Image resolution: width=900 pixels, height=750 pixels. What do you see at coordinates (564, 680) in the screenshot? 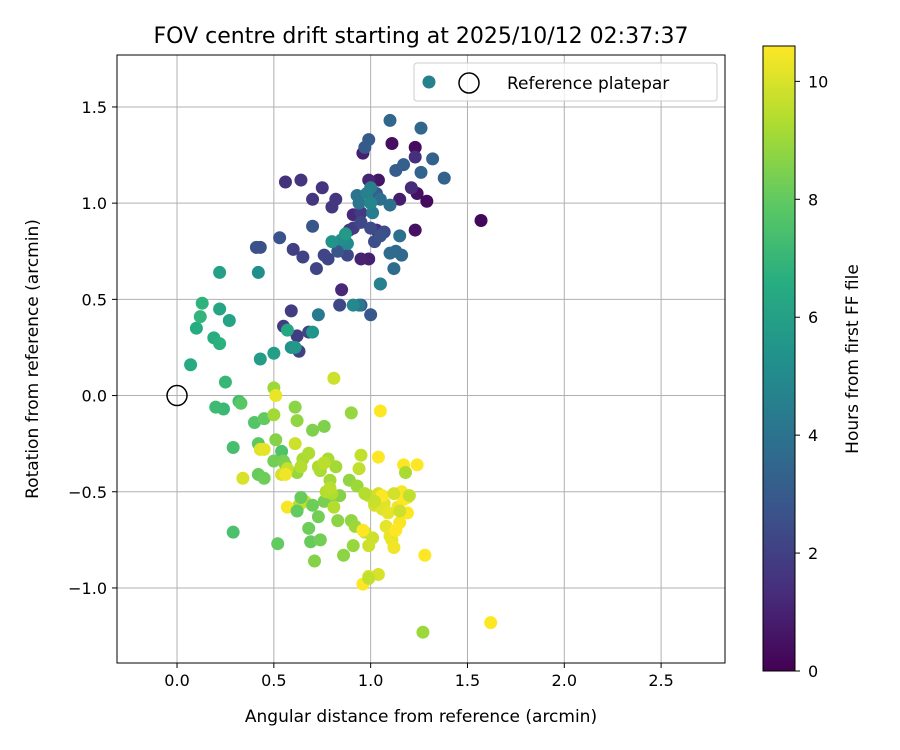
I see `x-tick-label: 2.0` at bounding box center [564, 680].